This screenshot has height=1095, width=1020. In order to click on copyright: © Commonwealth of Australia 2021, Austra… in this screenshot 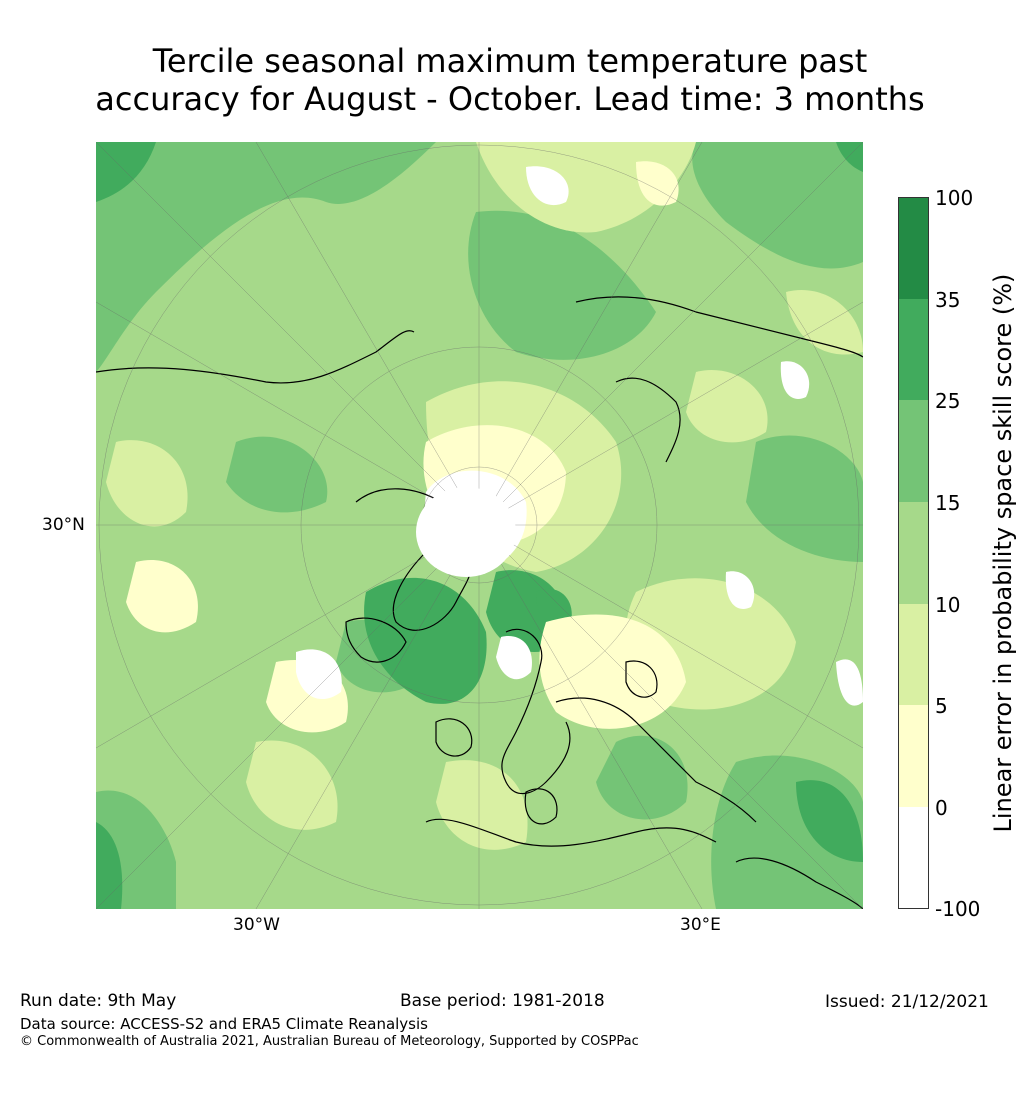, I will do `click(329, 1041)`.